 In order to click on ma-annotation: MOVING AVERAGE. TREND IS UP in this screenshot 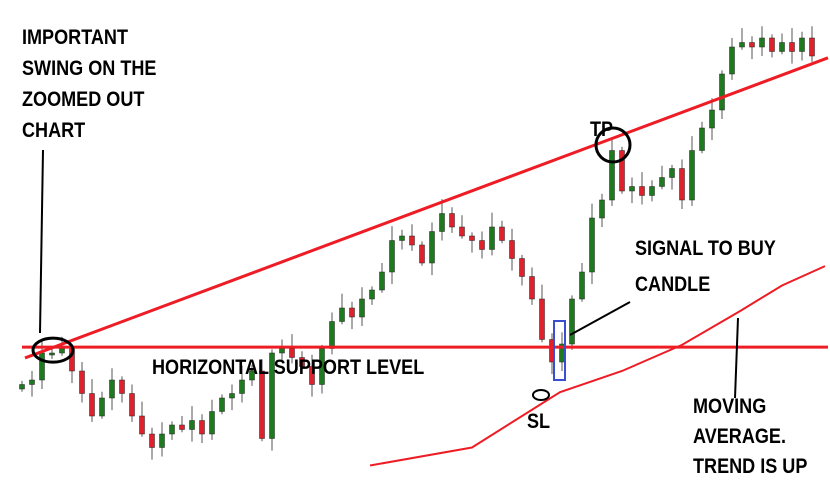, I will do `click(750, 437)`.